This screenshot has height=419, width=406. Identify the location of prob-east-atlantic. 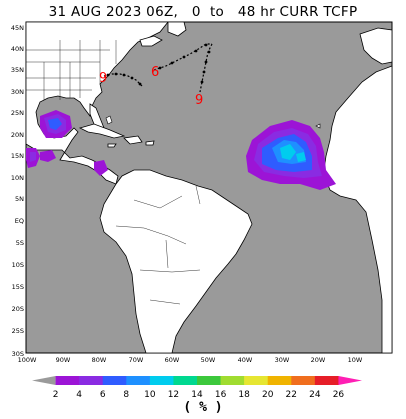
(291, 155).